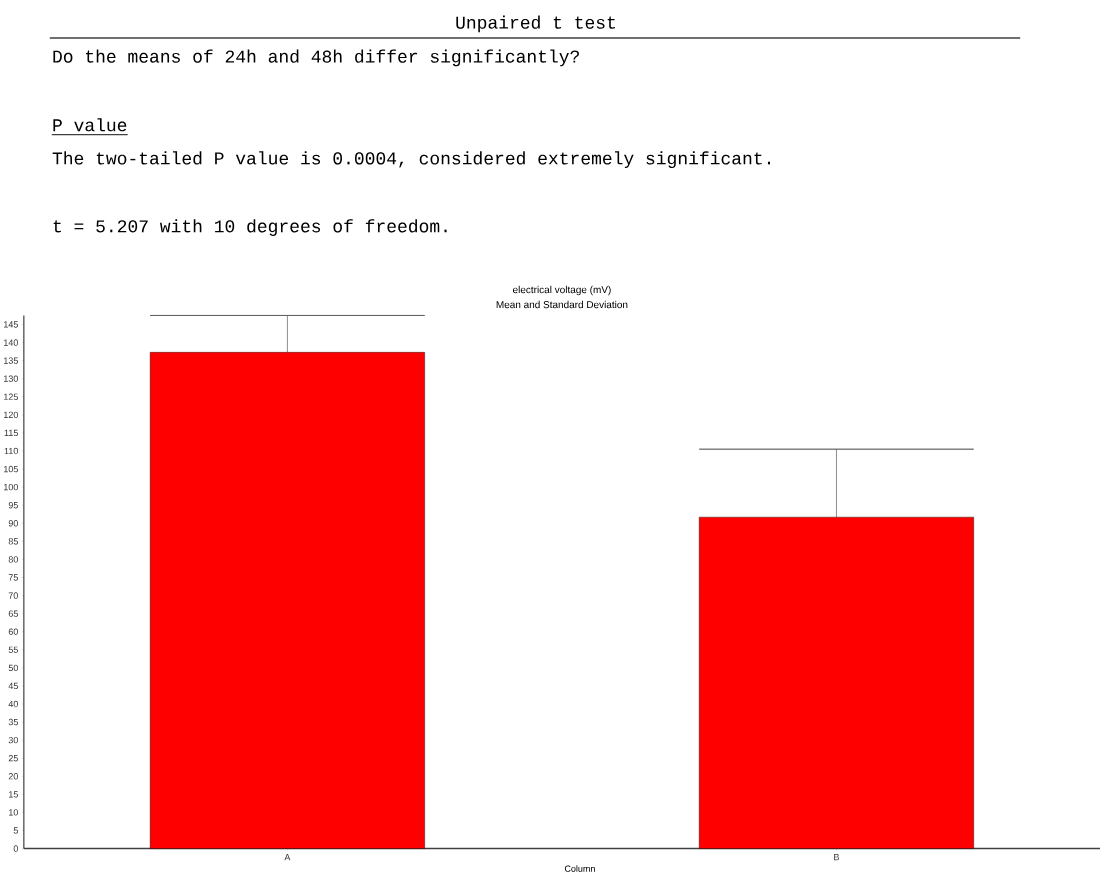 This screenshot has height=873, width=1118. I want to click on y-tick-label: 65, so click(13, 614).